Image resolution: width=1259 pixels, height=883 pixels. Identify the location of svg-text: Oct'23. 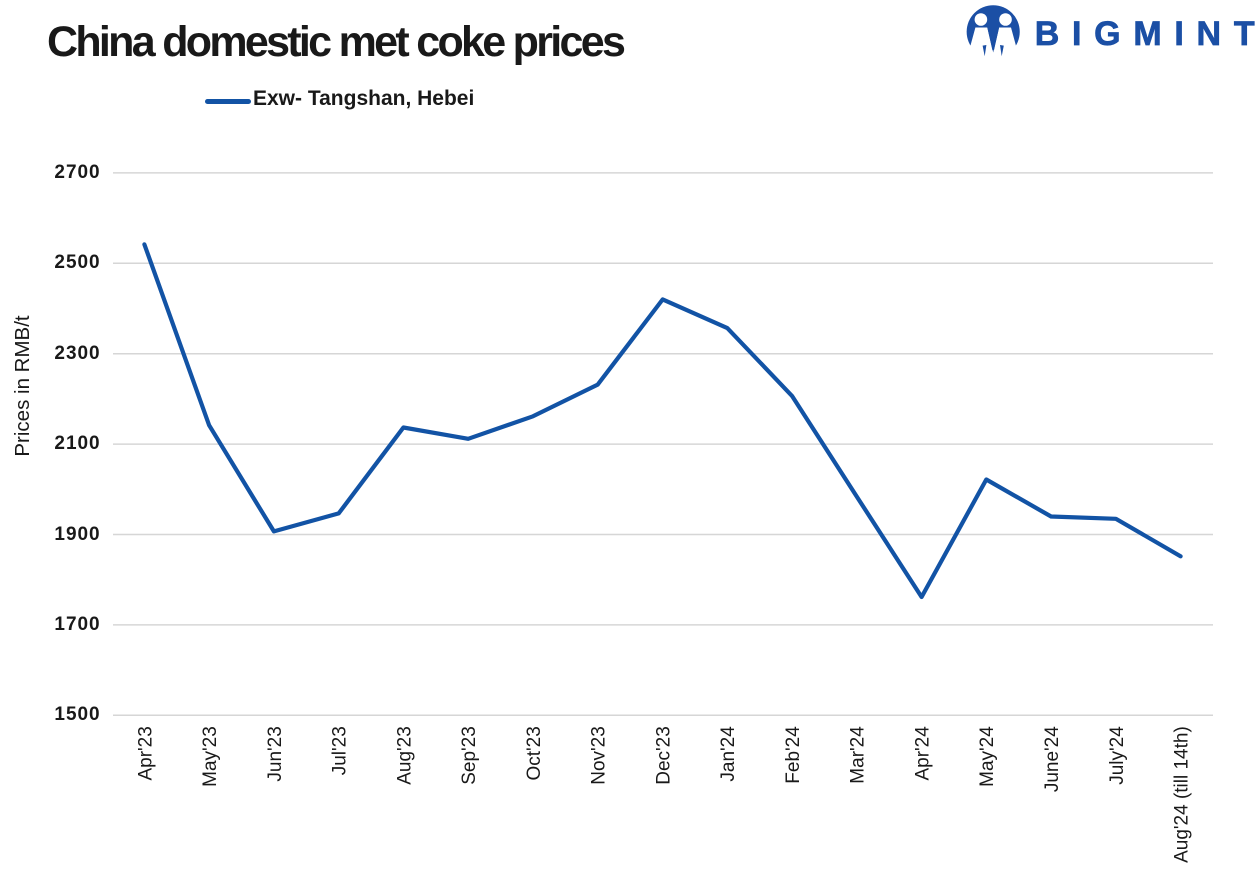
(534, 753).